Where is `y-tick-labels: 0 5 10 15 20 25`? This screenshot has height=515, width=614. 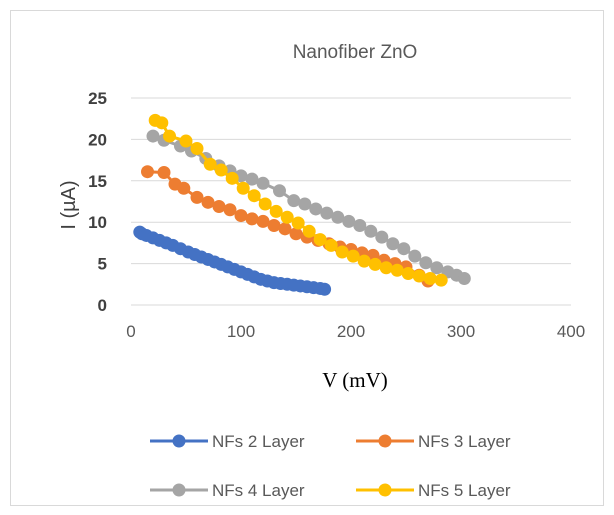
y-tick-labels: 0 5 10 15 20 25 is located at coordinates (97, 202).